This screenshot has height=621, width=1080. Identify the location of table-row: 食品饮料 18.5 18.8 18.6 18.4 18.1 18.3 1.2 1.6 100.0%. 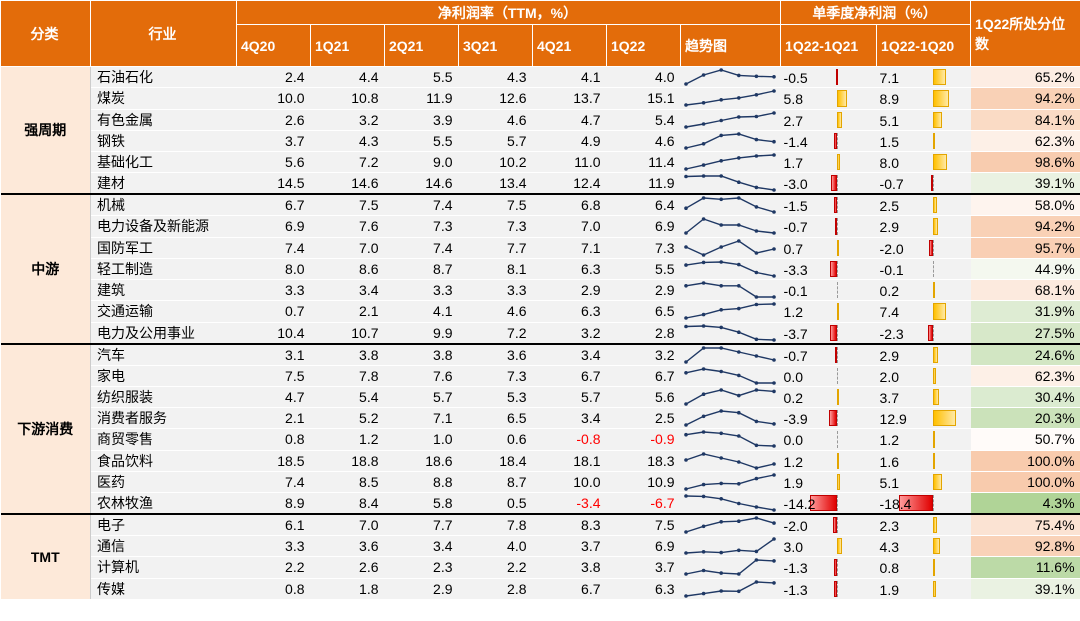
(540, 461).